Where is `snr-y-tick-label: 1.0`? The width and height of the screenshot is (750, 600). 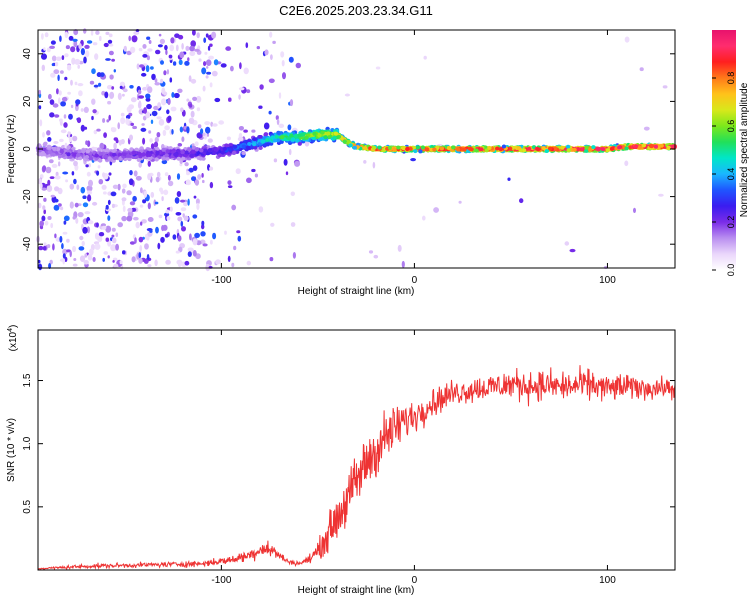 snr-y-tick-label: 1.0 is located at coordinates (27, 443).